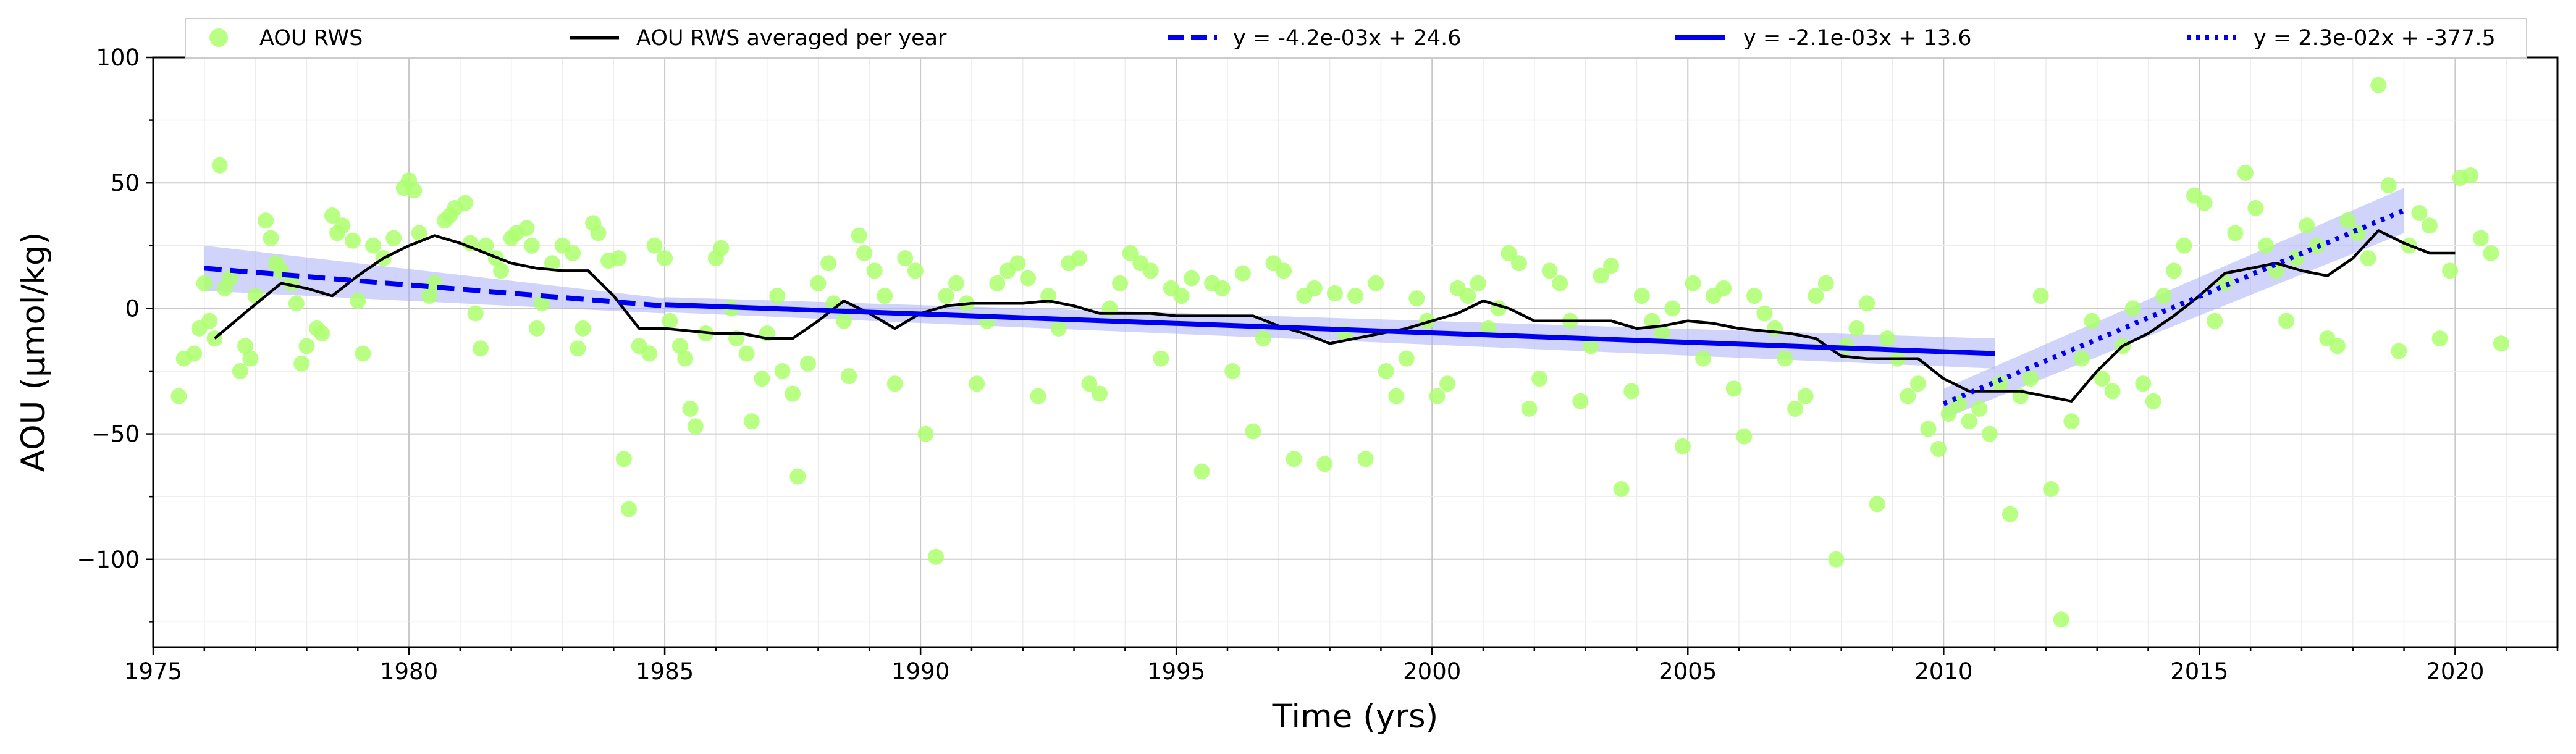  Describe the element at coordinates (2199, 671) in the screenshot. I see `x-tick-label: 2015` at that location.